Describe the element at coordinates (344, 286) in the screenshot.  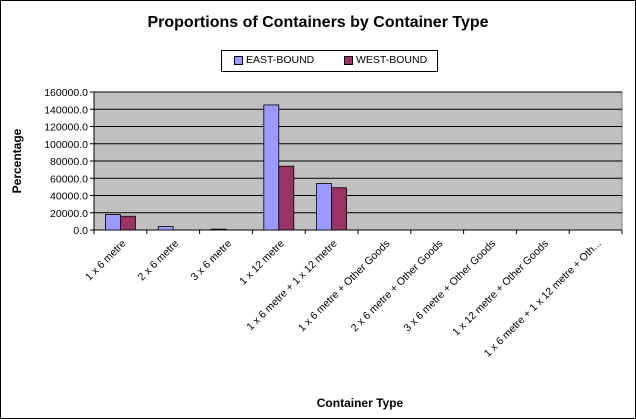
I see `x-tick-label: 1 x 6 metre + Other Goods` at that location.